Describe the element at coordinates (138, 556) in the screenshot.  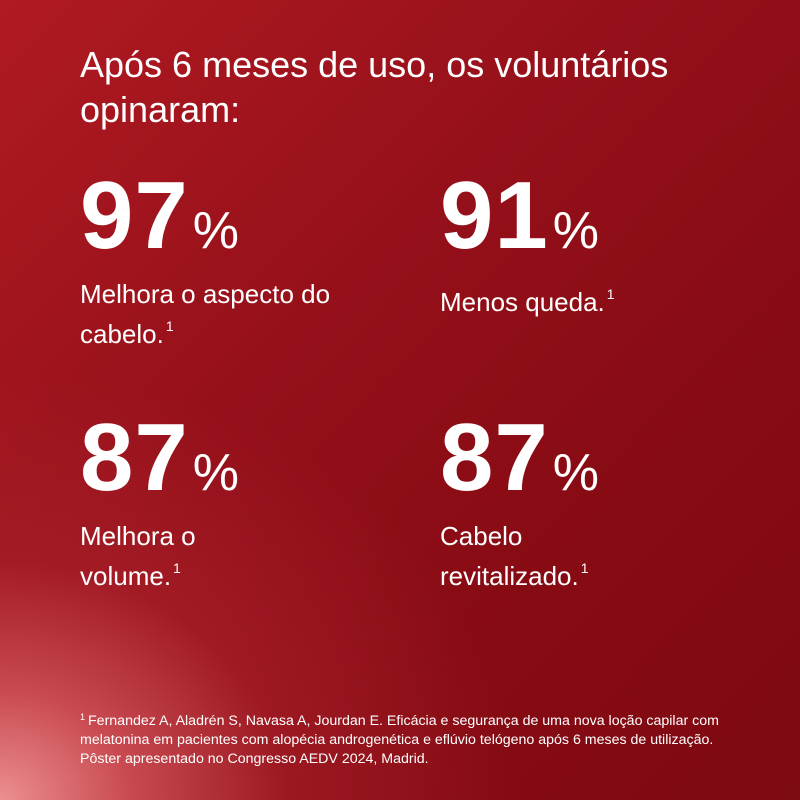
I see `stat-label-text: Melhora o volume.` at that location.